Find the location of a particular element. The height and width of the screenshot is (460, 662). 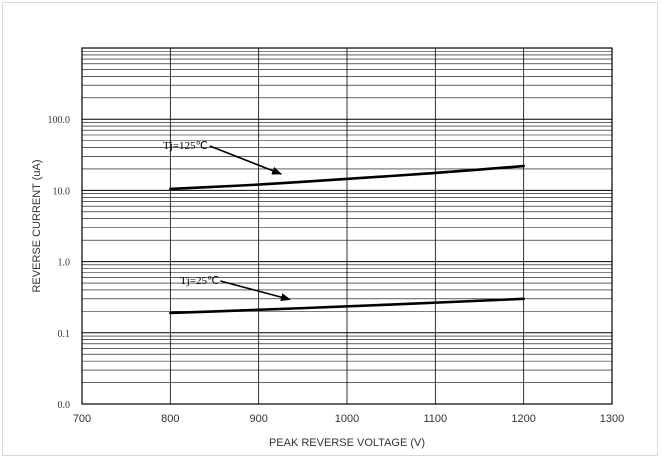

y-tick-label: 10.0 is located at coordinates (62, 191).